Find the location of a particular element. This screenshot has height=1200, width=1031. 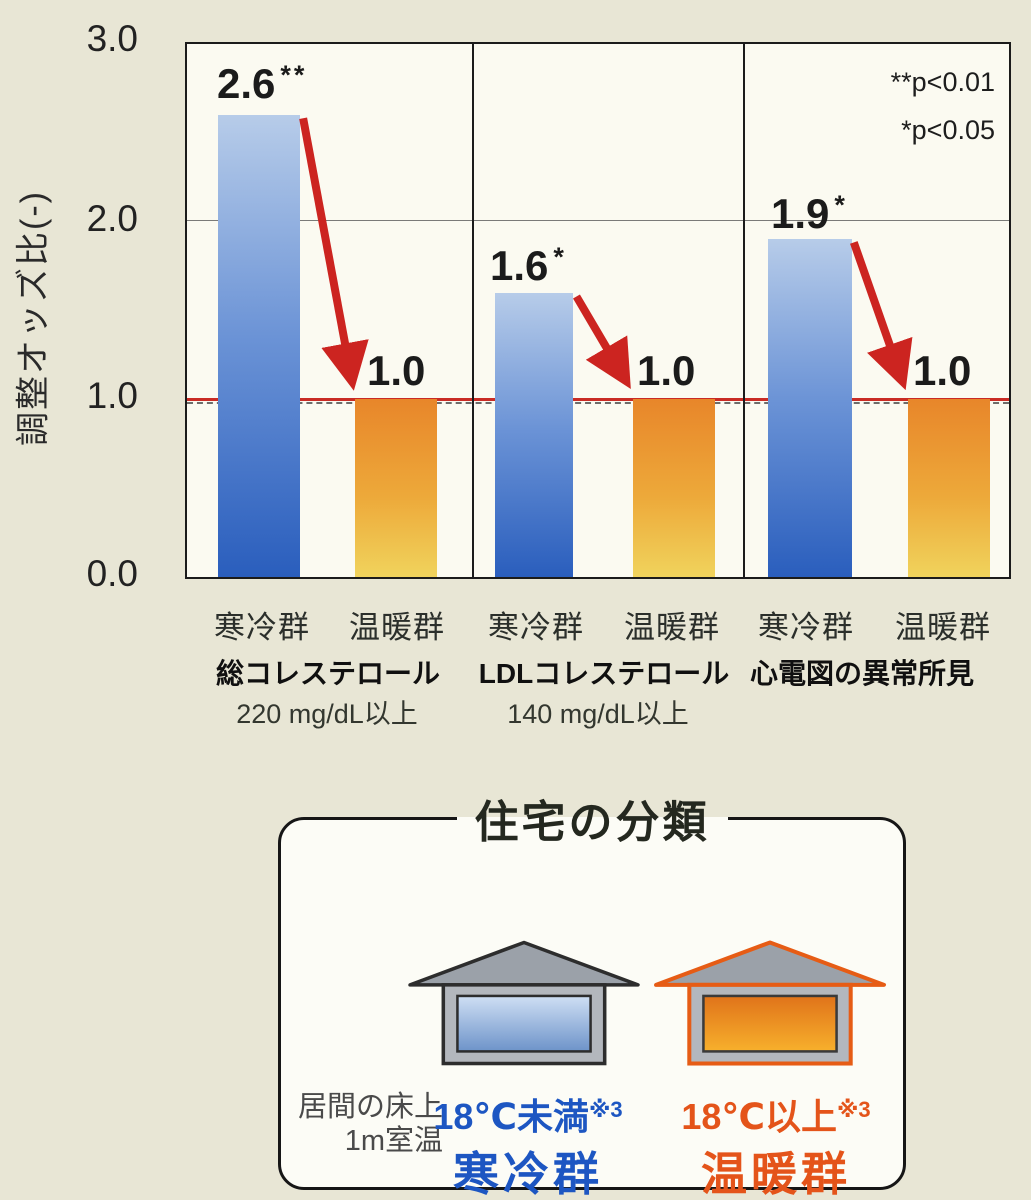

cold-house-icon is located at coordinates (524, 1003).